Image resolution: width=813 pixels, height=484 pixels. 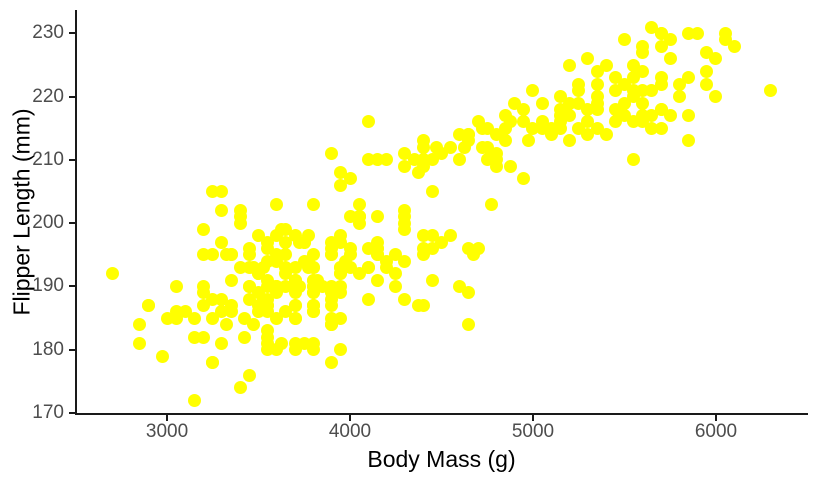 What do you see at coordinates (48, 349) in the screenshot?
I see `y-tick-label: 180` at bounding box center [48, 349].